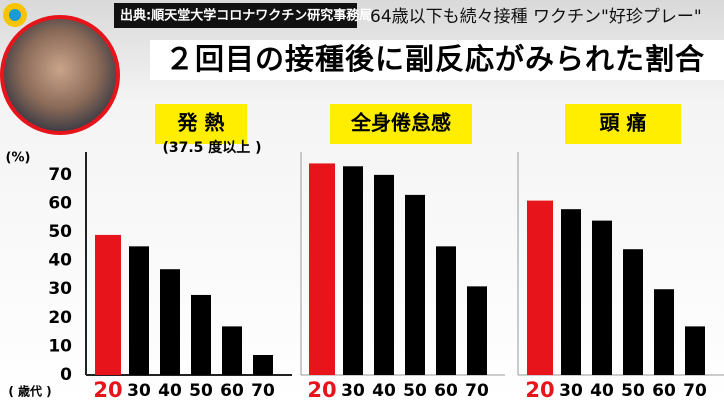 Image resolution: width=724 pixels, height=409 pixels. I want to click on source-box, so click(235, 15).